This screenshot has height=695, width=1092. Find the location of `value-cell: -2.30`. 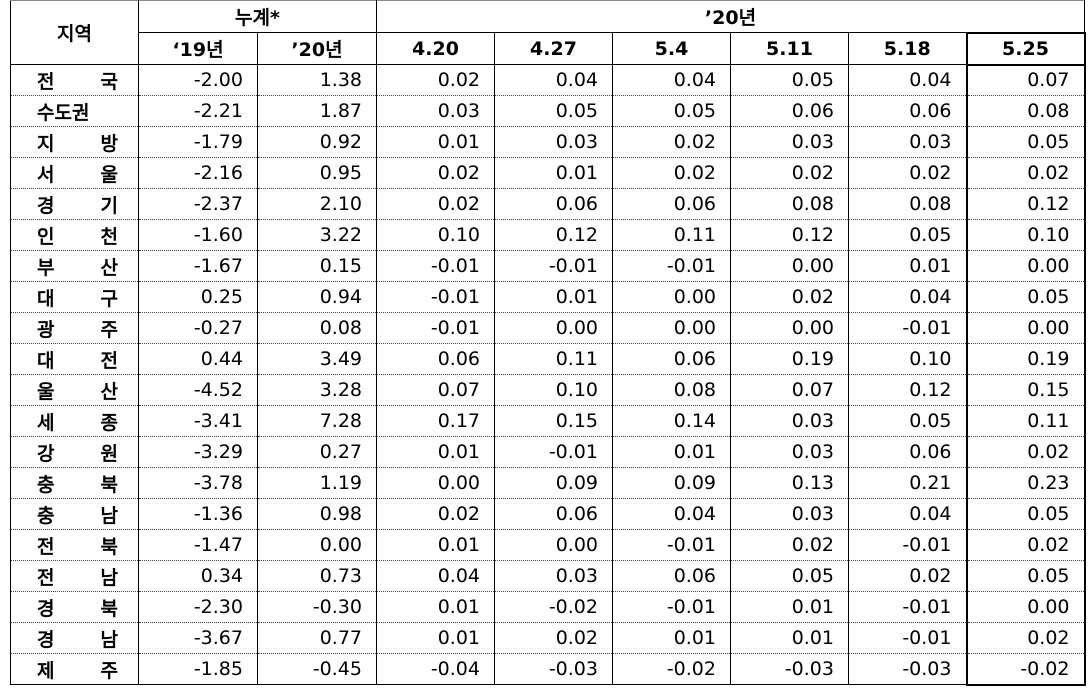

value-cell: -2.30 is located at coordinates (198, 607).